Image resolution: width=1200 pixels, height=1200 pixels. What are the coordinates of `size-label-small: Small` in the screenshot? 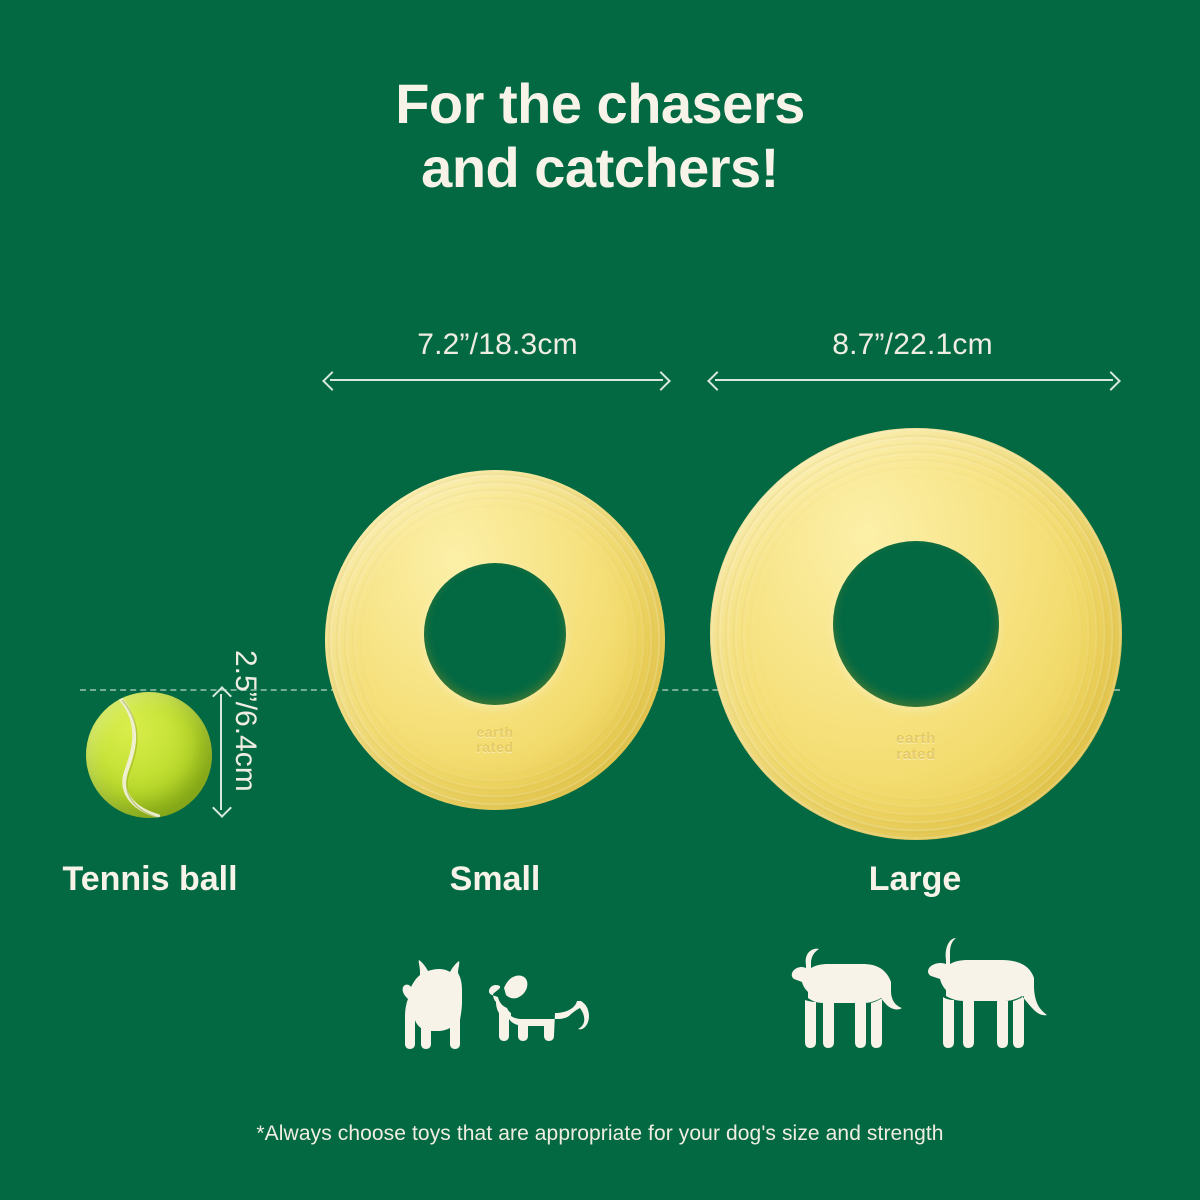 It's located at (495, 879).